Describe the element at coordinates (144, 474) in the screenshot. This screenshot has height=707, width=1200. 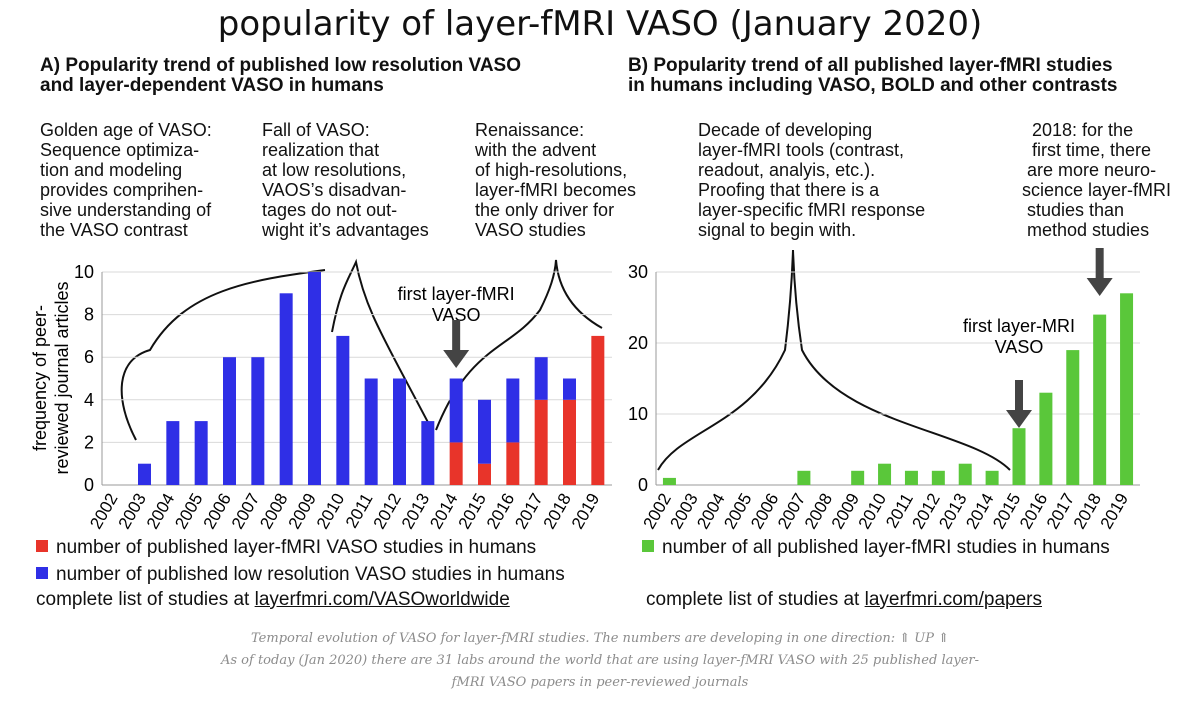
I see `chart-a-bar-2003` at that location.